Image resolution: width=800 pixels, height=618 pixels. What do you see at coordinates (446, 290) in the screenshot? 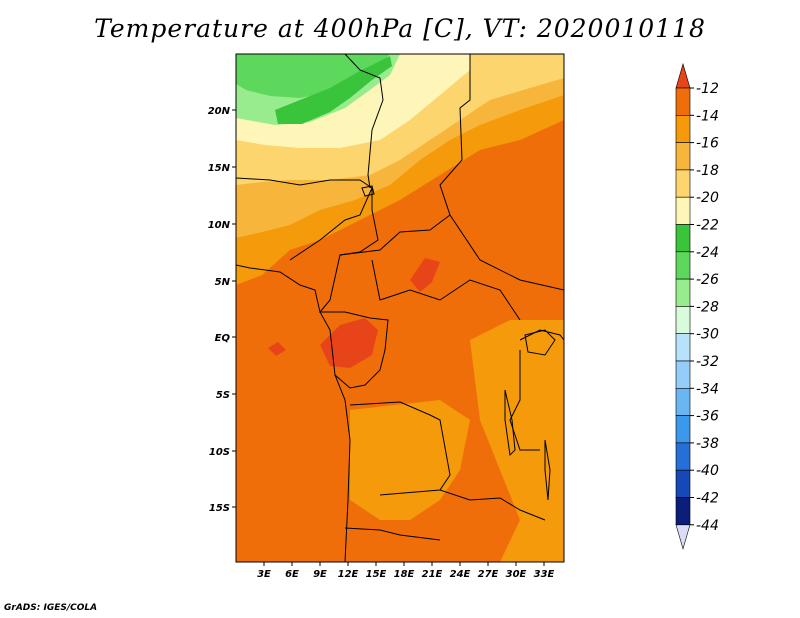
I see `border-car-drc` at bounding box center [446, 290].